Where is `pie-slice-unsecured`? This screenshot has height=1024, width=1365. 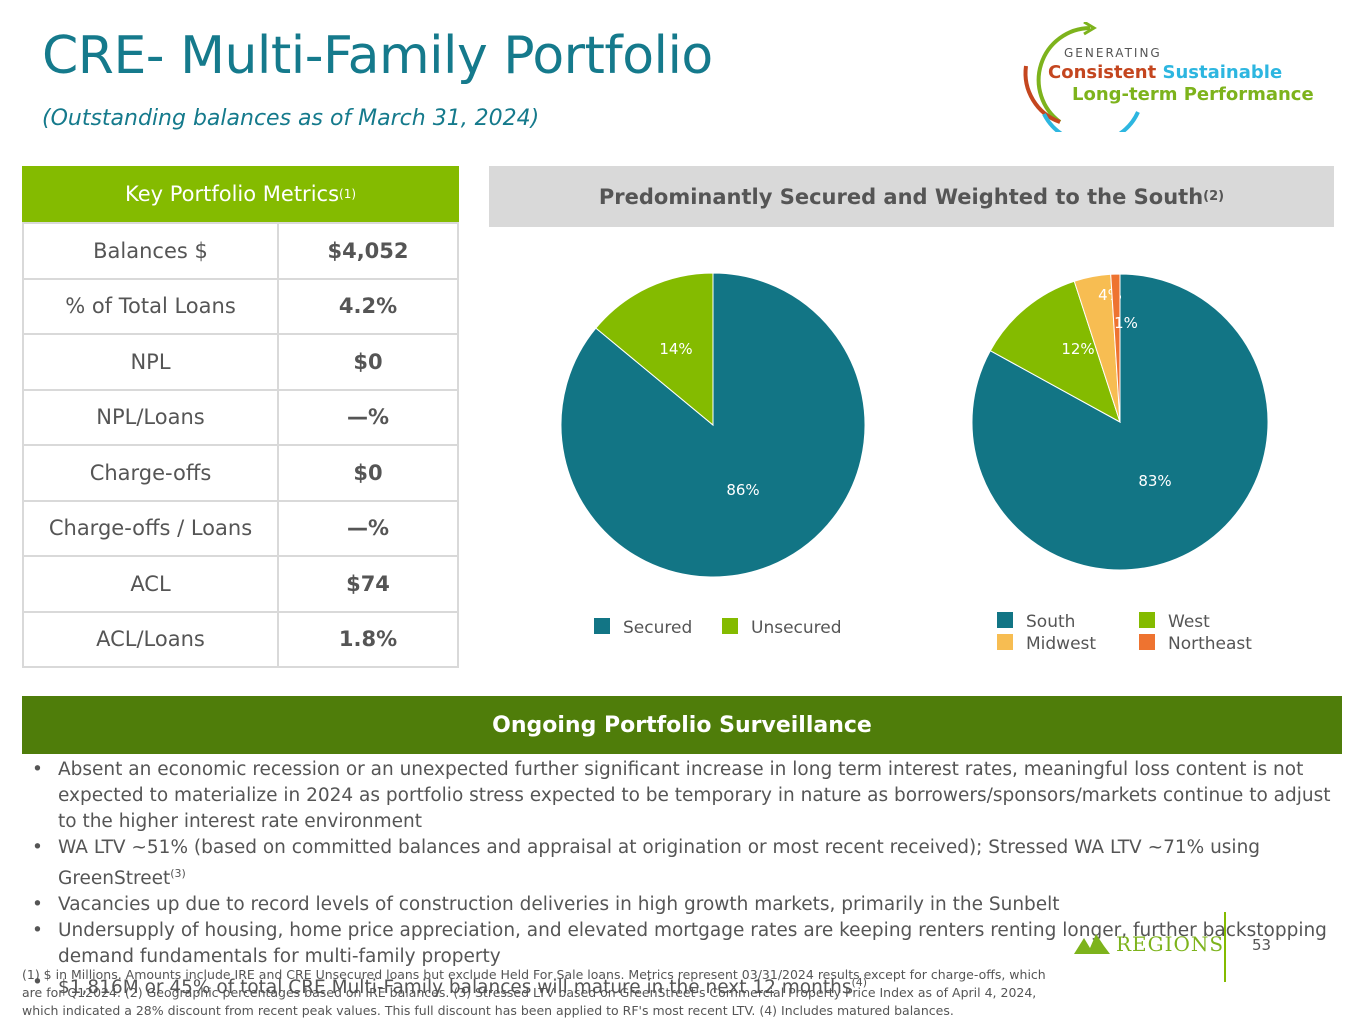 pie-slice-unsecured is located at coordinates (654, 349).